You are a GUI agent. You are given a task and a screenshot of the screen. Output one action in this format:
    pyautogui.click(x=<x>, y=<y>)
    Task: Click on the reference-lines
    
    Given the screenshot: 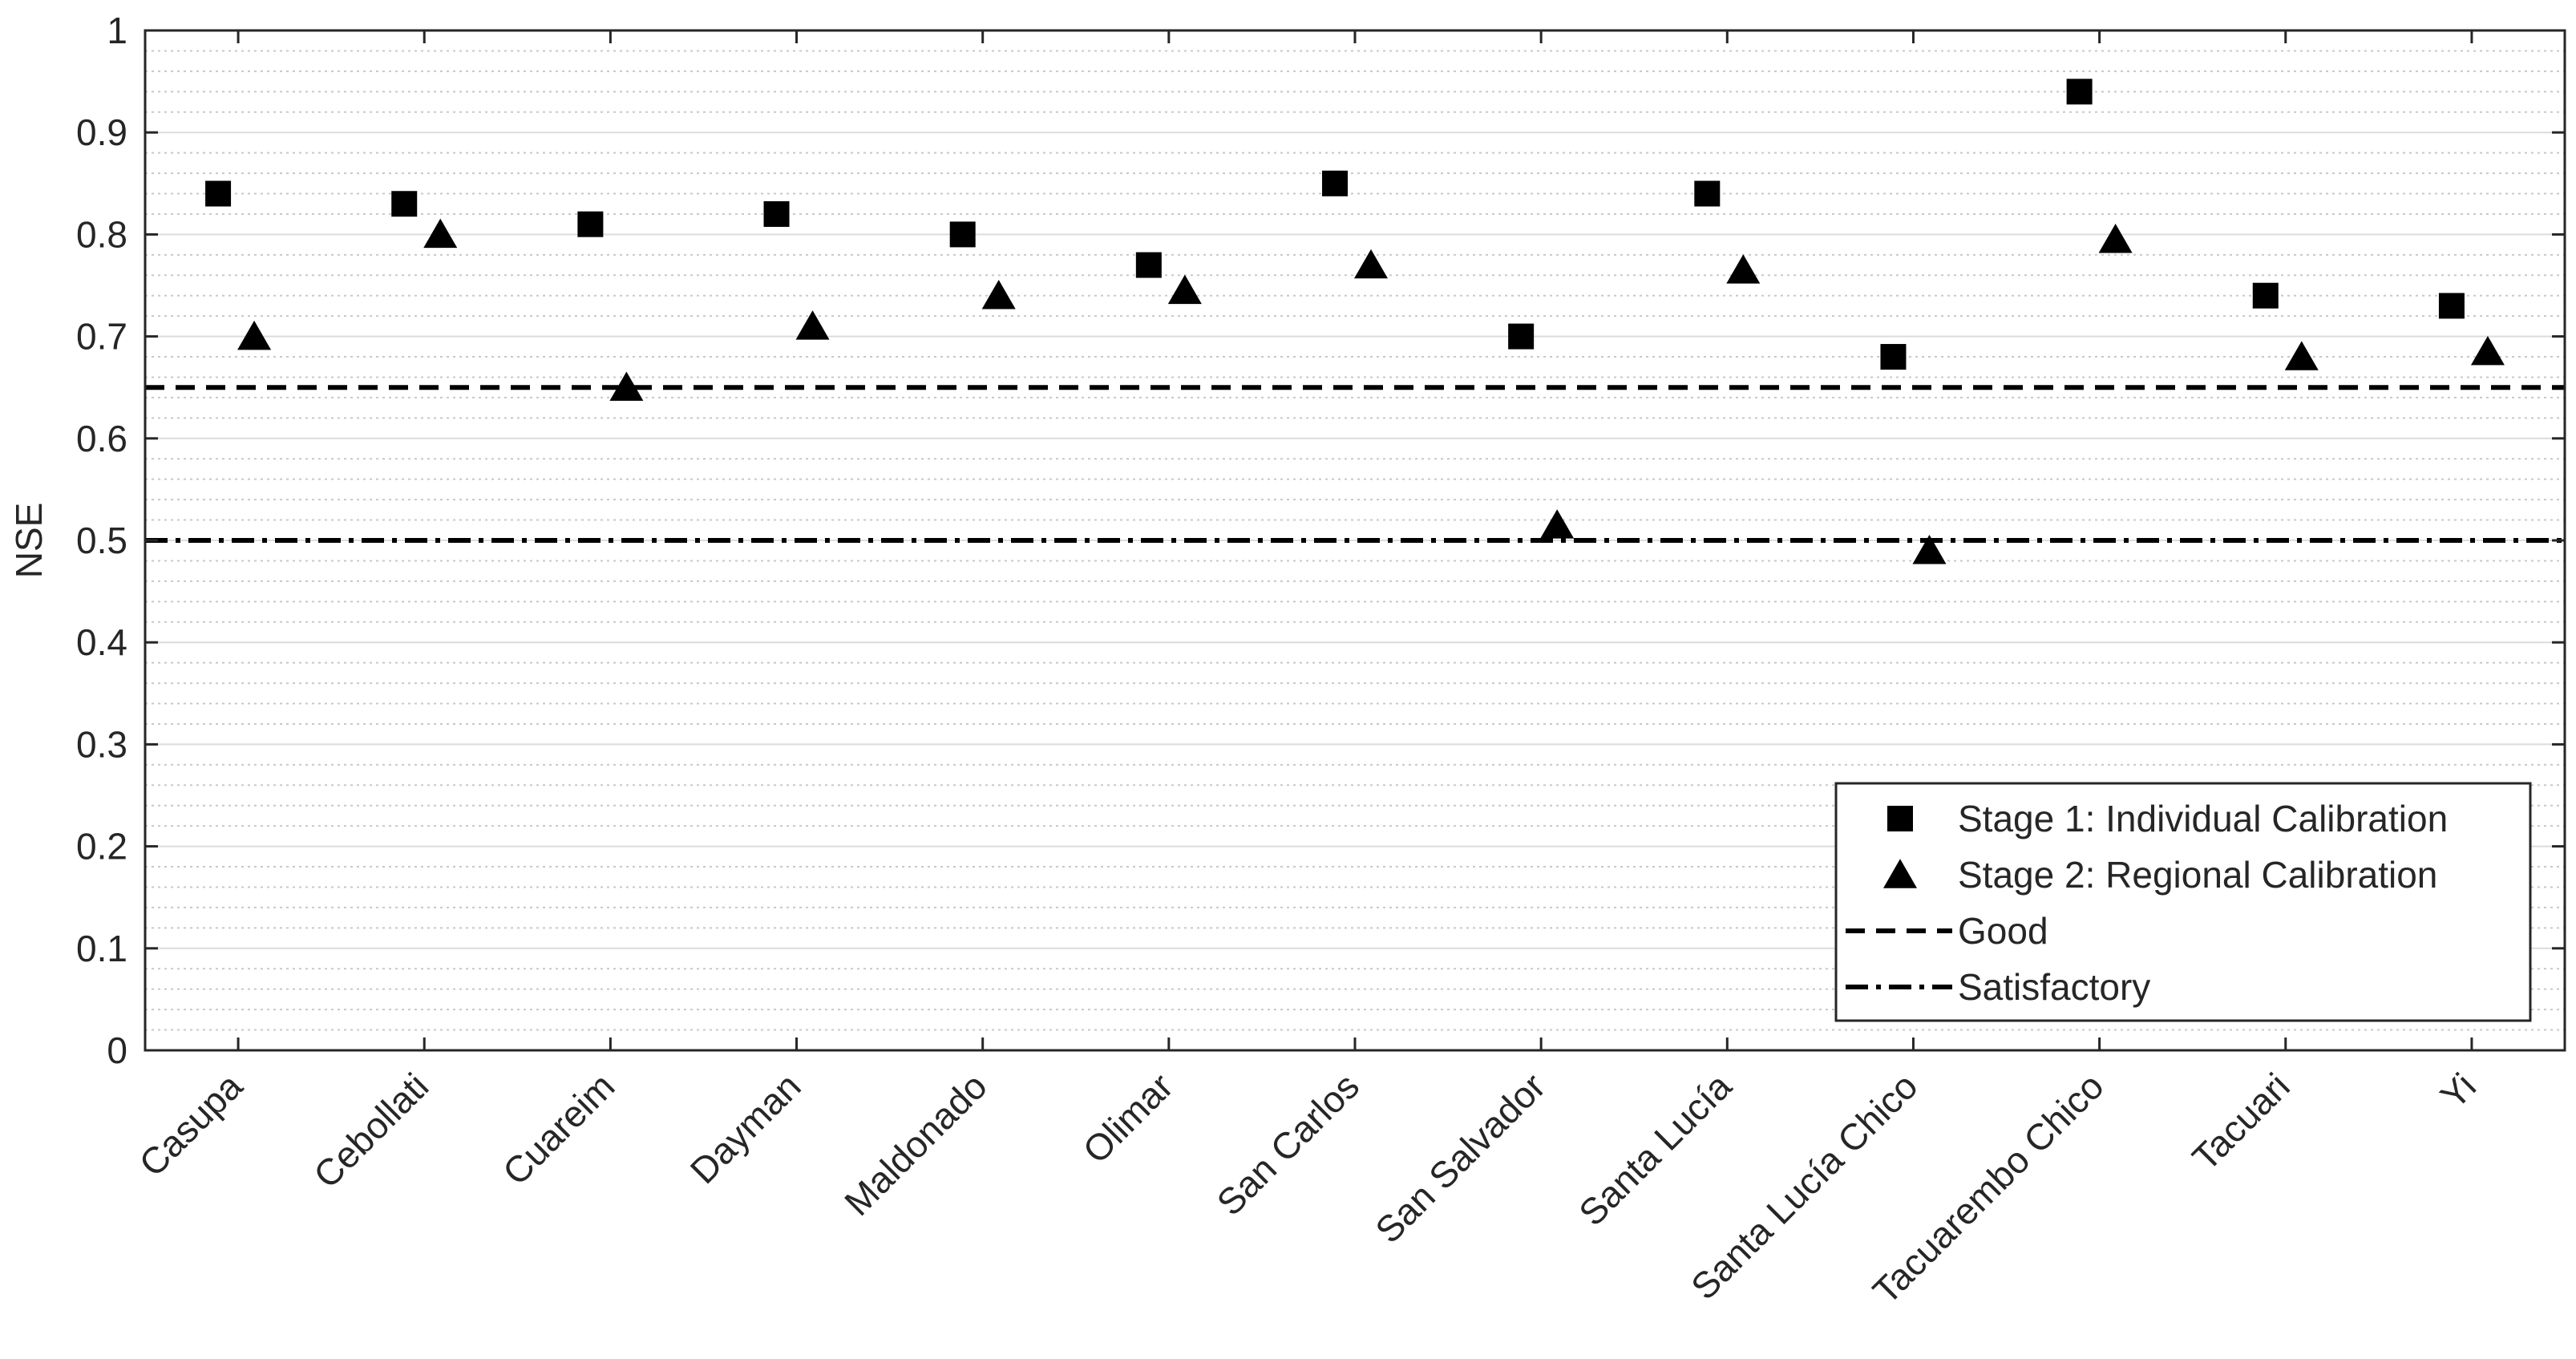 What is the action you would take?
    pyautogui.click(x=1355, y=464)
    